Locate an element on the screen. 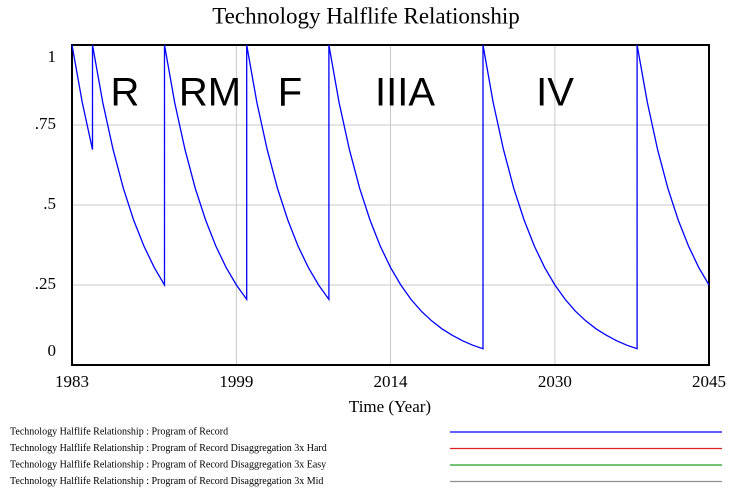 This screenshot has height=491, width=732. x-axis-label: Time (Year) is located at coordinates (390, 406).